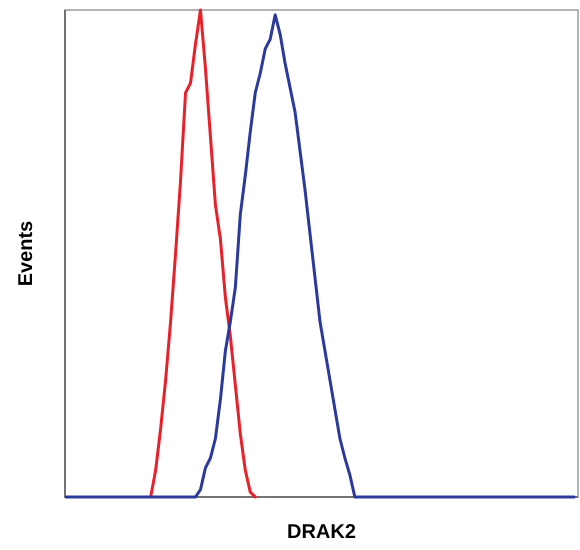  I want to click on x-axis-title: DRAK2, so click(321, 532).